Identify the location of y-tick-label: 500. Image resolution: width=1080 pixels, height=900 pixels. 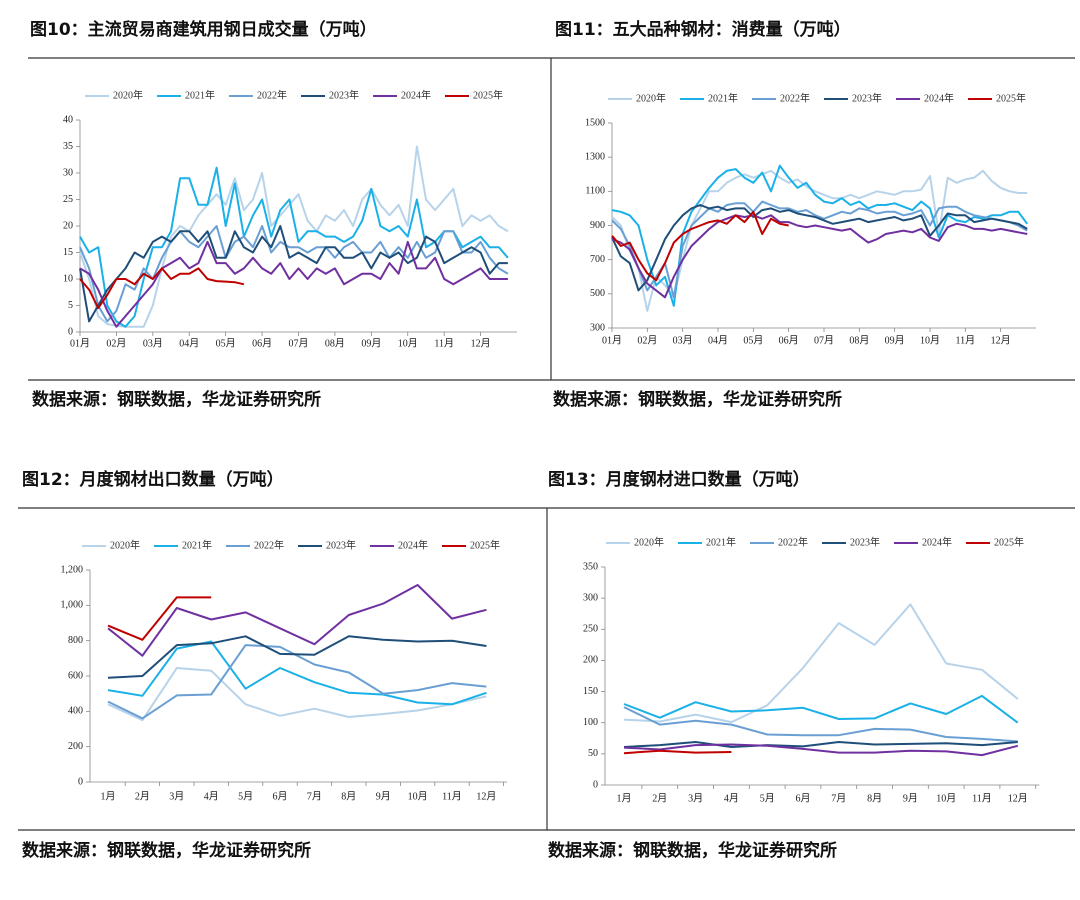
(597, 293).